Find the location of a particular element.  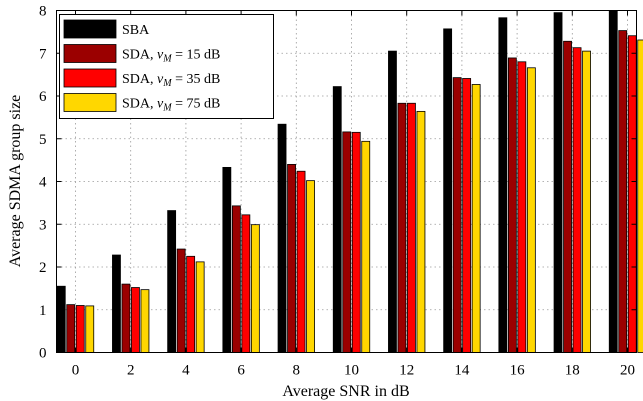

legend-entry: SDA, νM = 15 dB is located at coordinates (171, 56).